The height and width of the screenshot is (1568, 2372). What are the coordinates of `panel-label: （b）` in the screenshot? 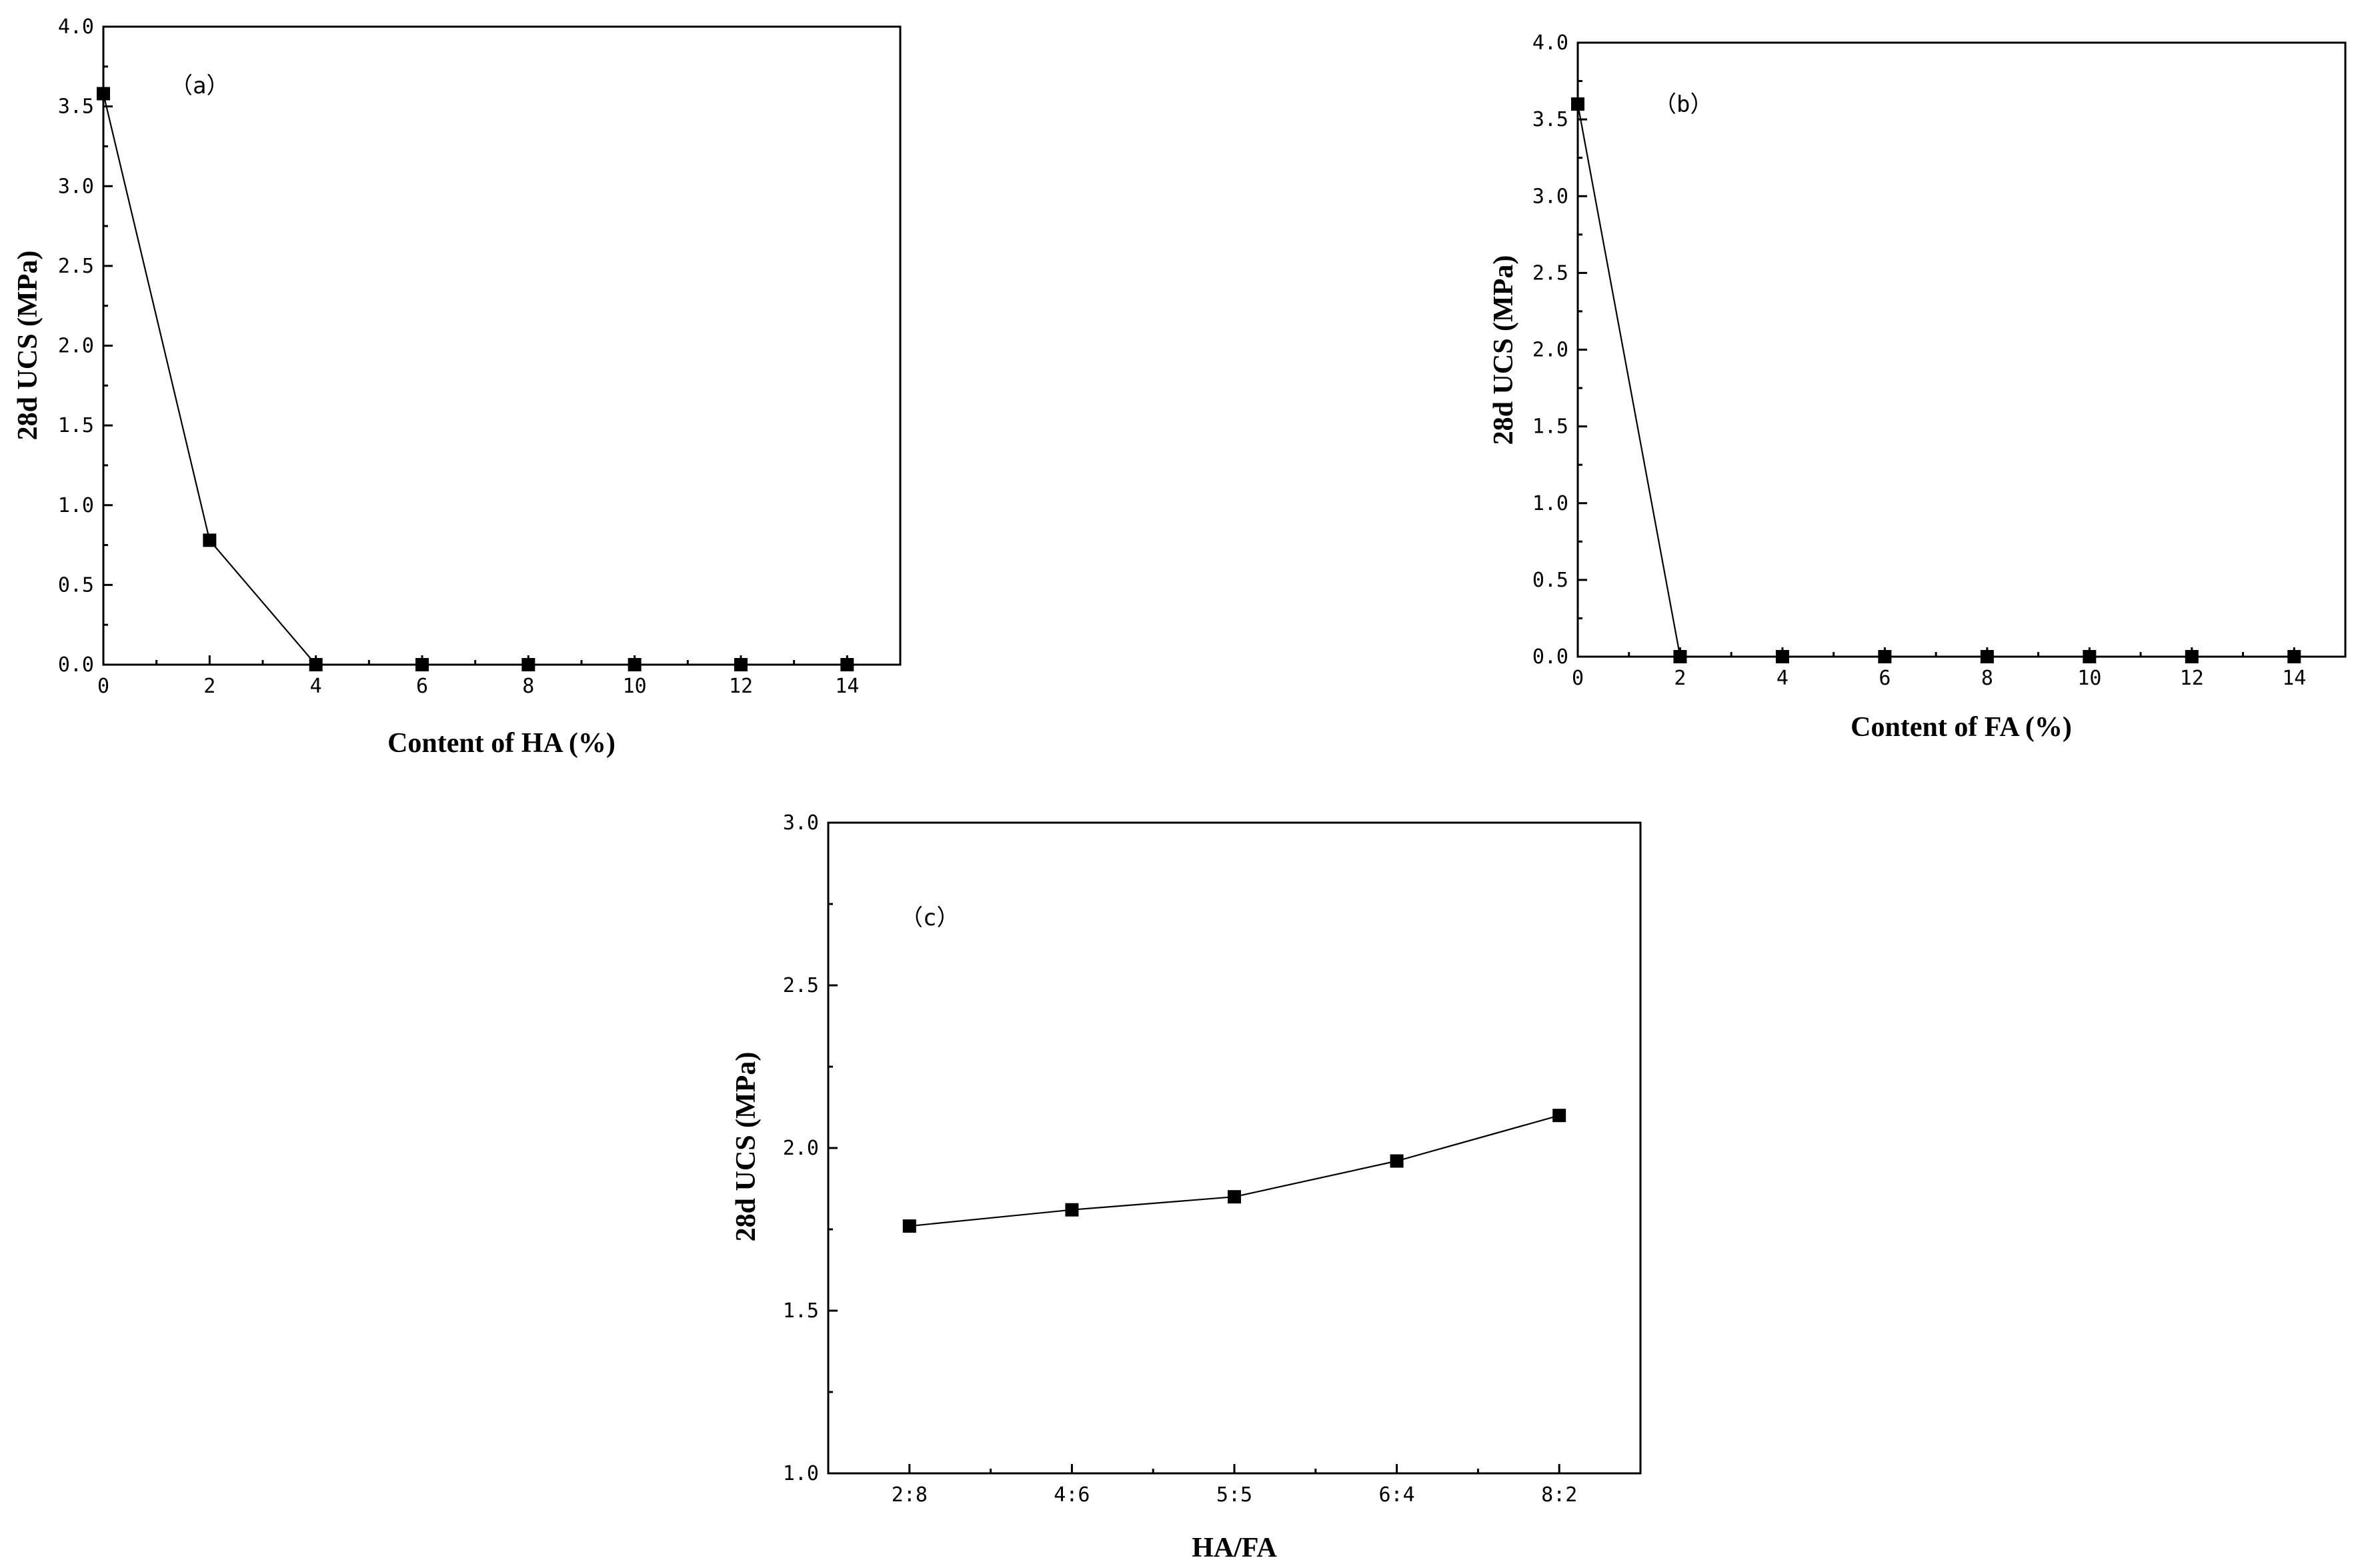 It's located at (1683, 104).